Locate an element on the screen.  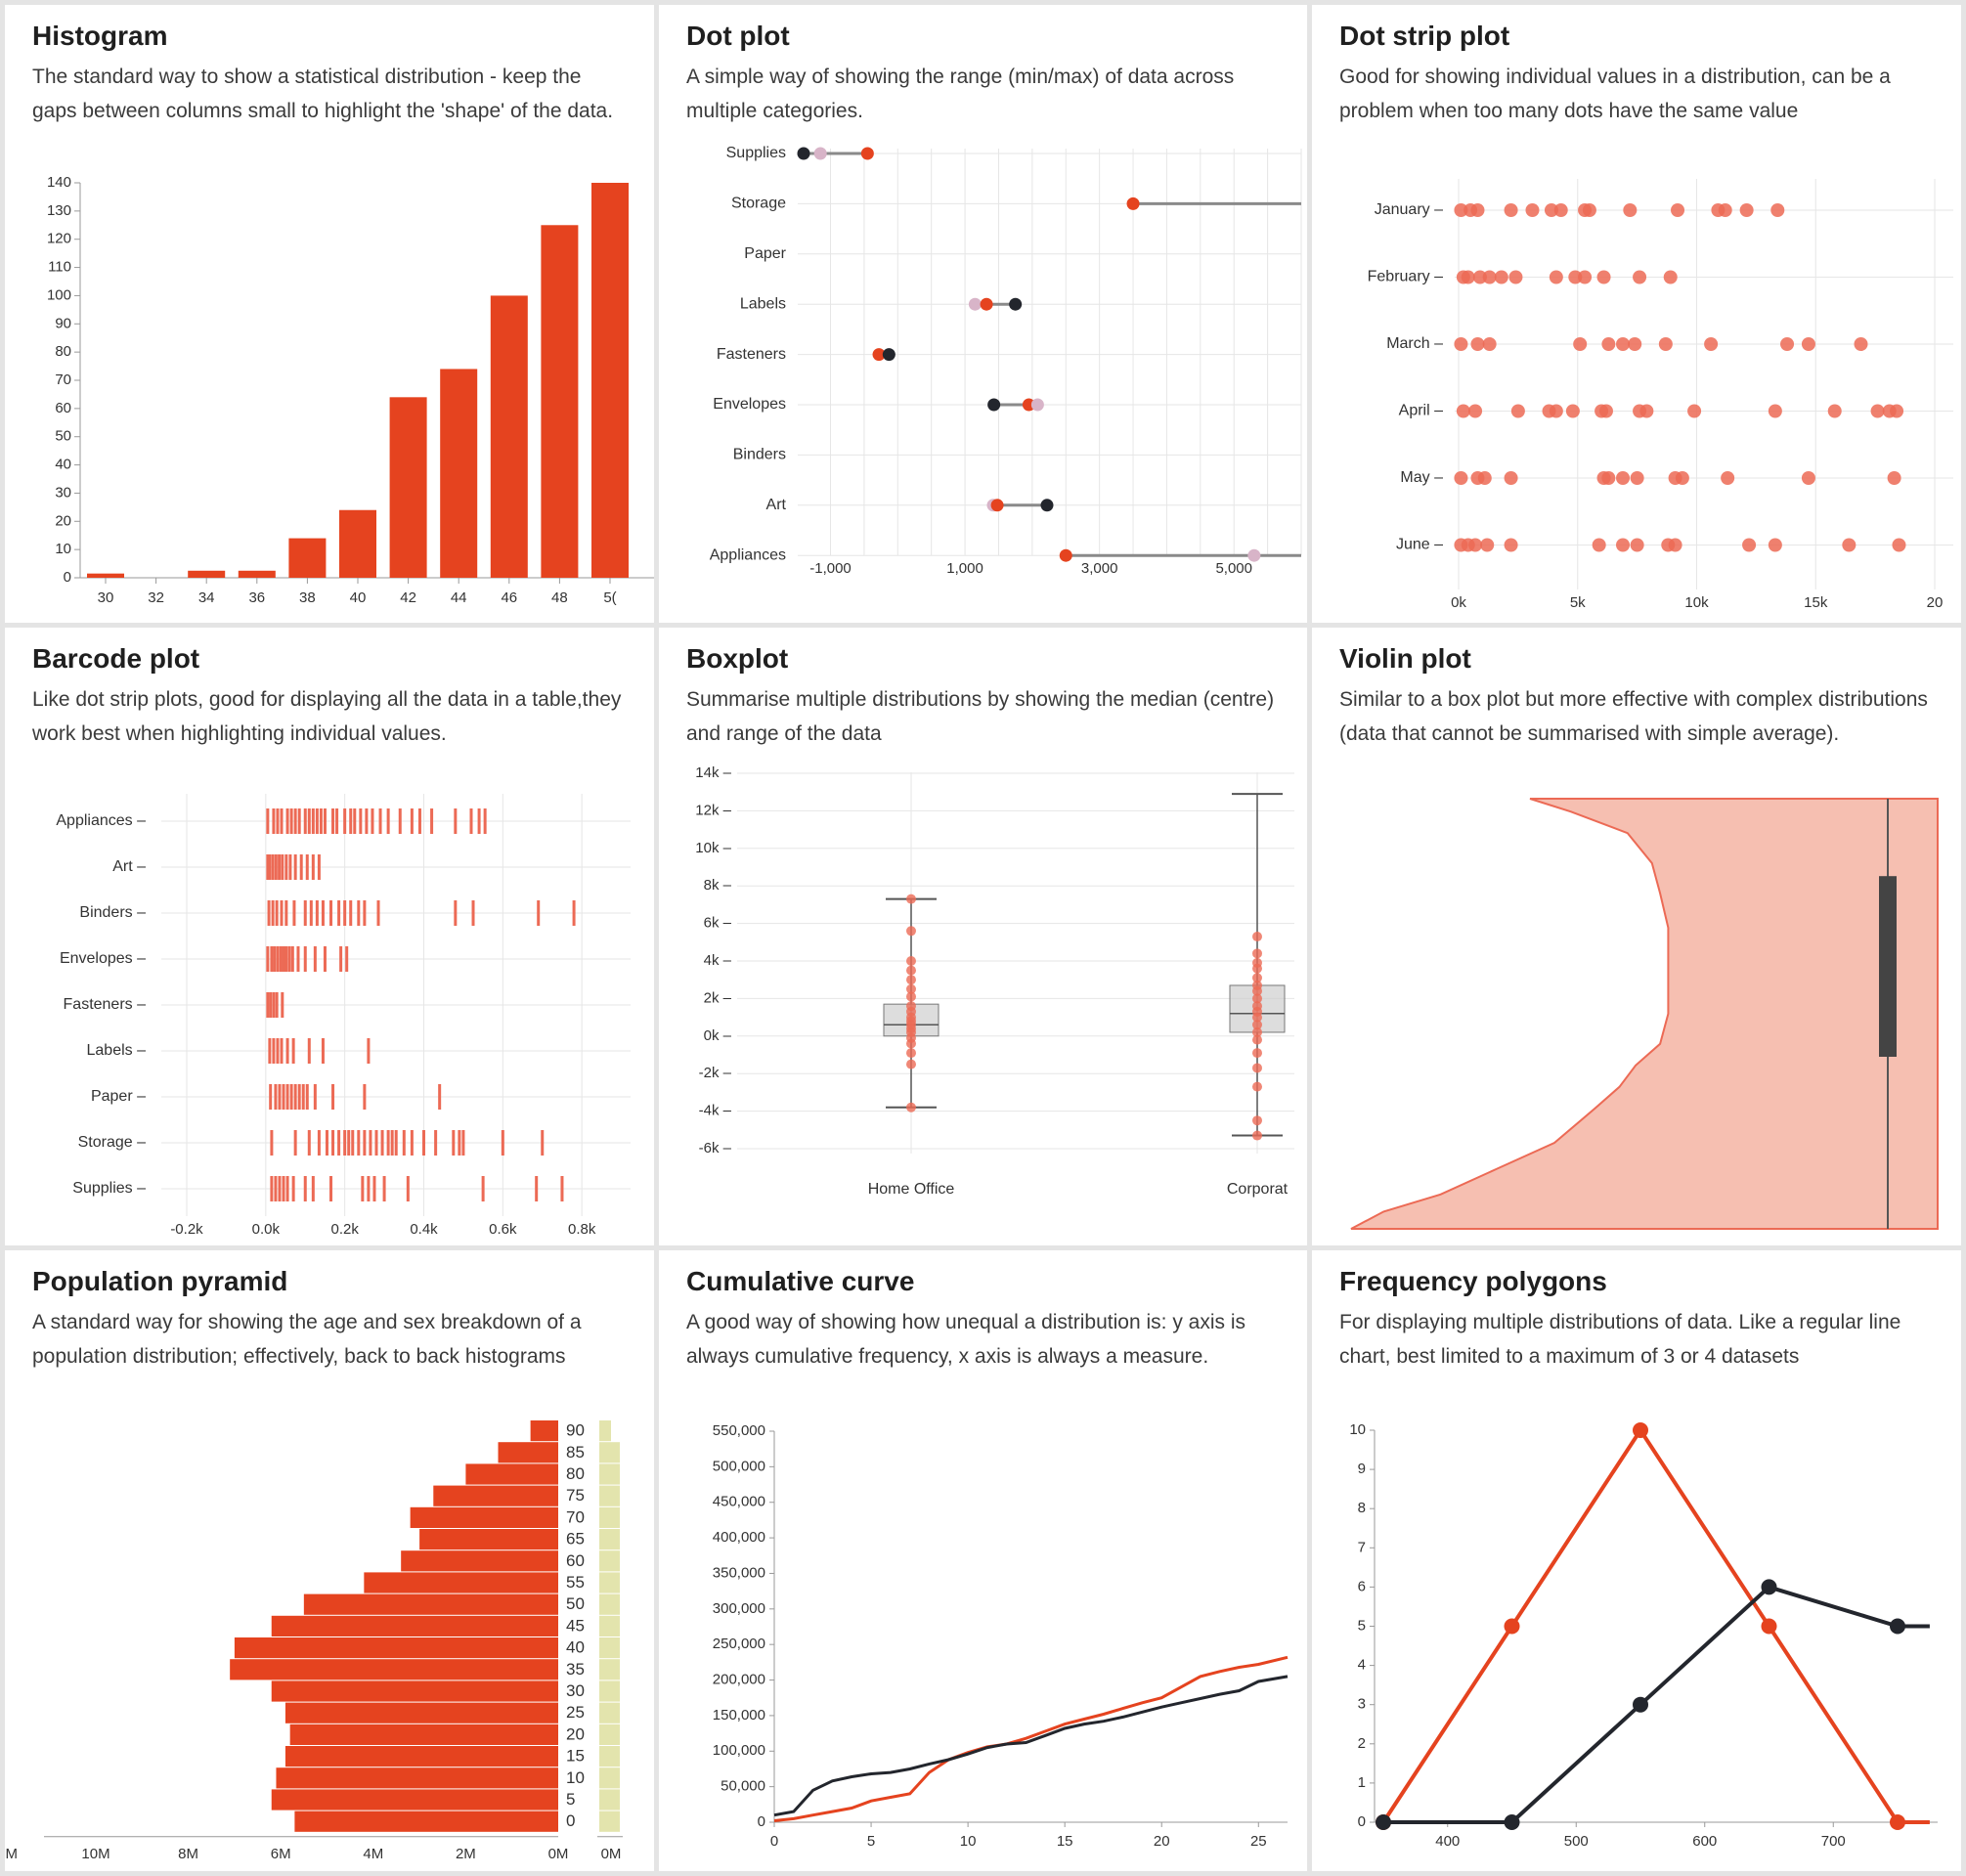
cumulative-line is located at coordinates (1031, 1738).